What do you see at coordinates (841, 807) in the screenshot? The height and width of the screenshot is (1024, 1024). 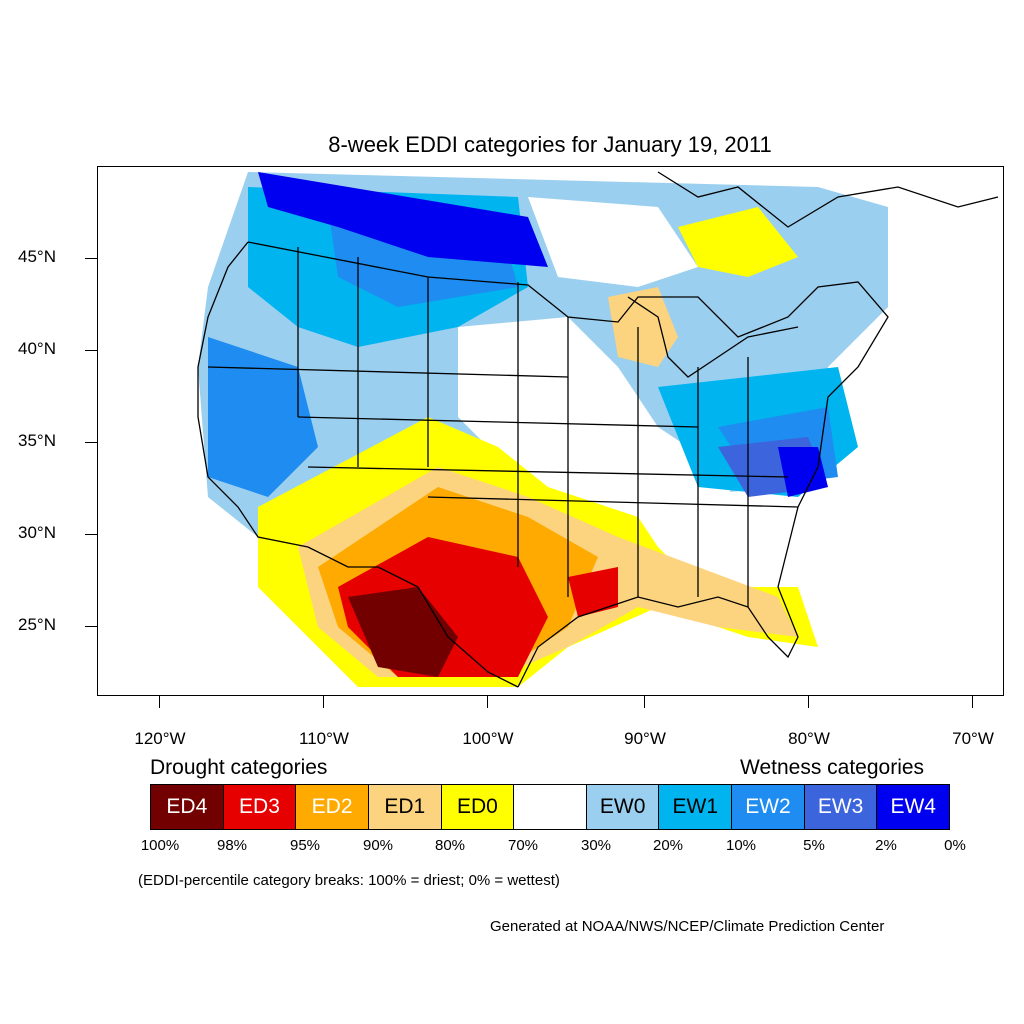 I see `legend-box-ew3: EW3` at bounding box center [841, 807].